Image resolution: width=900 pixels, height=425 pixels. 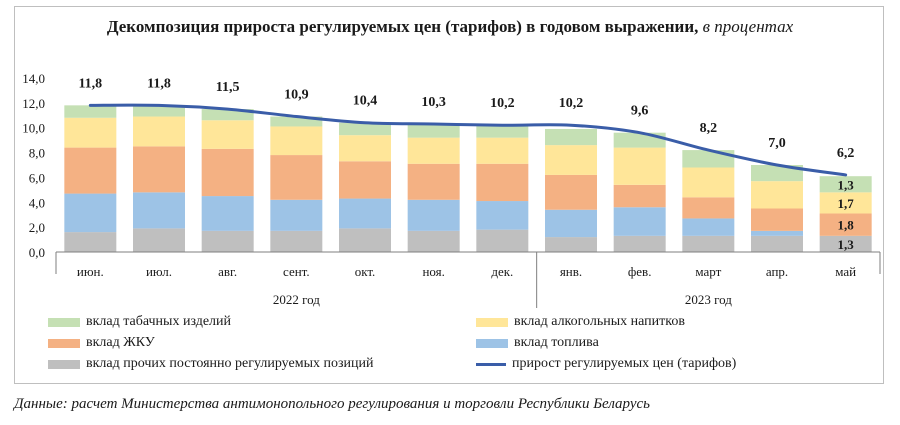 What do you see at coordinates (492, 322) in the screenshot?
I see `legend-swatch-alcohol` at bounding box center [492, 322].